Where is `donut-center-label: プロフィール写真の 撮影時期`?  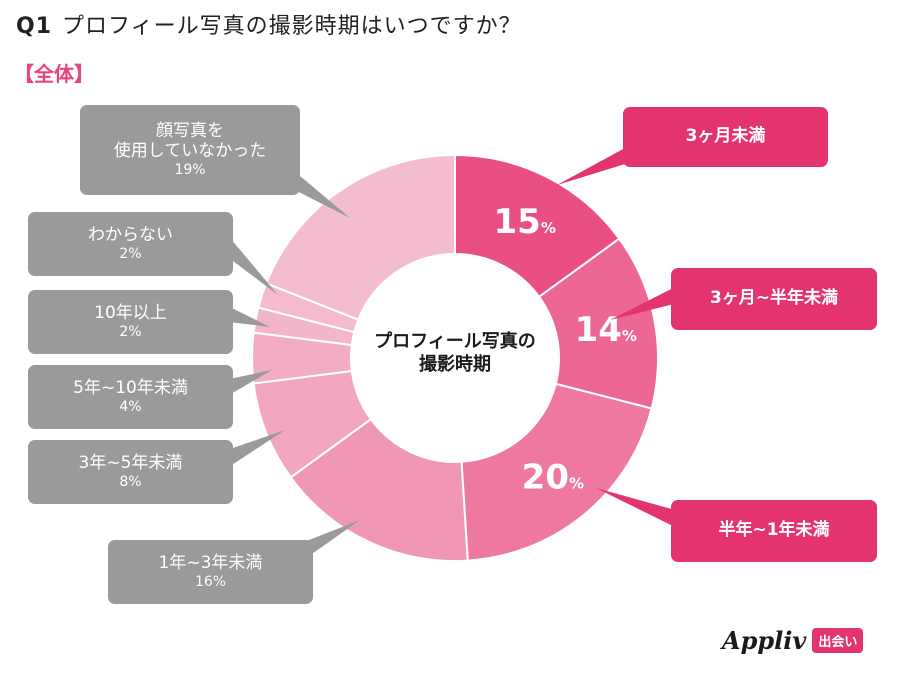 donut-center-label: プロフィール写真の 撮影時期 is located at coordinates (455, 353).